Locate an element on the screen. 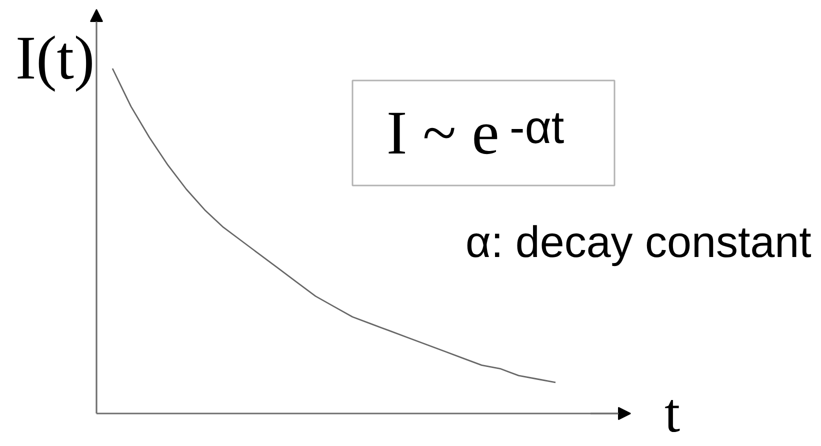  y-axis-title: I(t) is located at coordinates (55, 58).